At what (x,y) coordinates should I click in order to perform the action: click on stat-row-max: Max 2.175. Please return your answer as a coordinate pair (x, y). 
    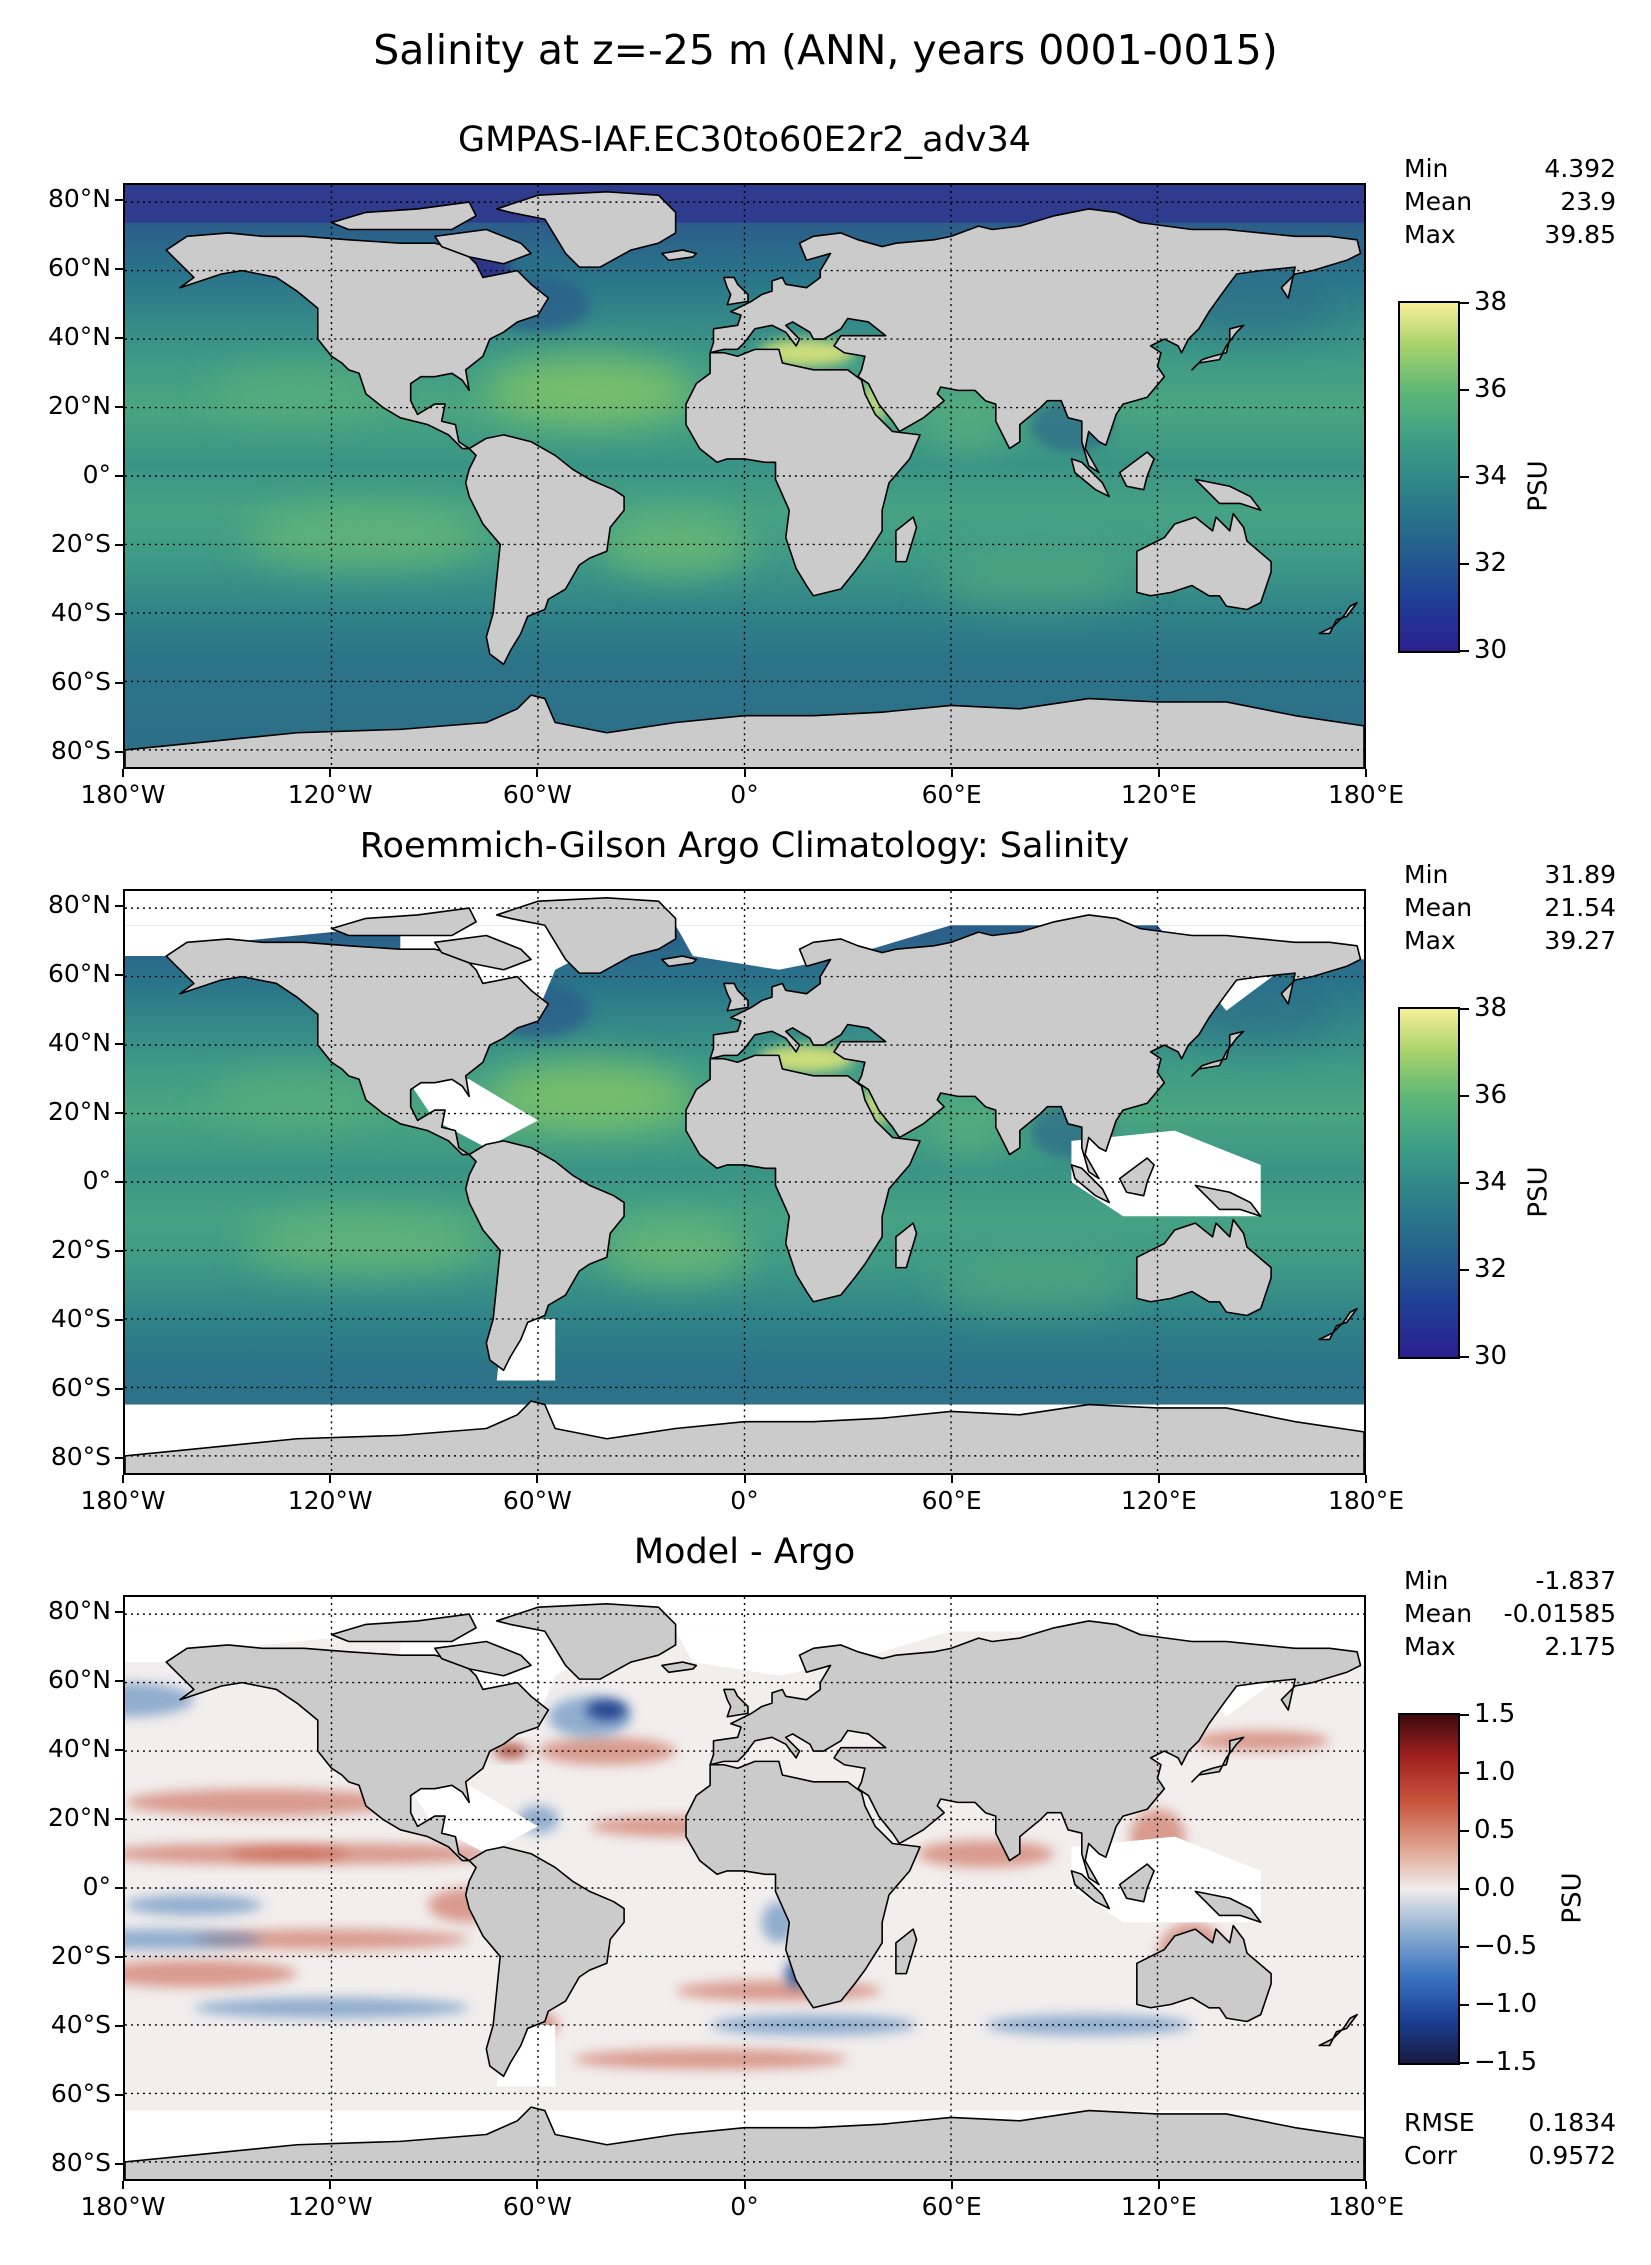
    Looking at the image, I should click on (1510, 1646).